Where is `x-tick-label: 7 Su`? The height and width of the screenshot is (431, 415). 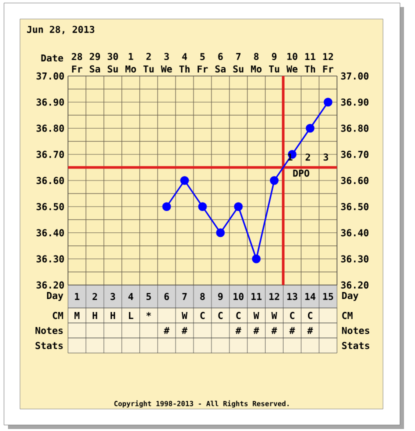
x-tick-label: 7 Su is located at coordinates (238, 62).